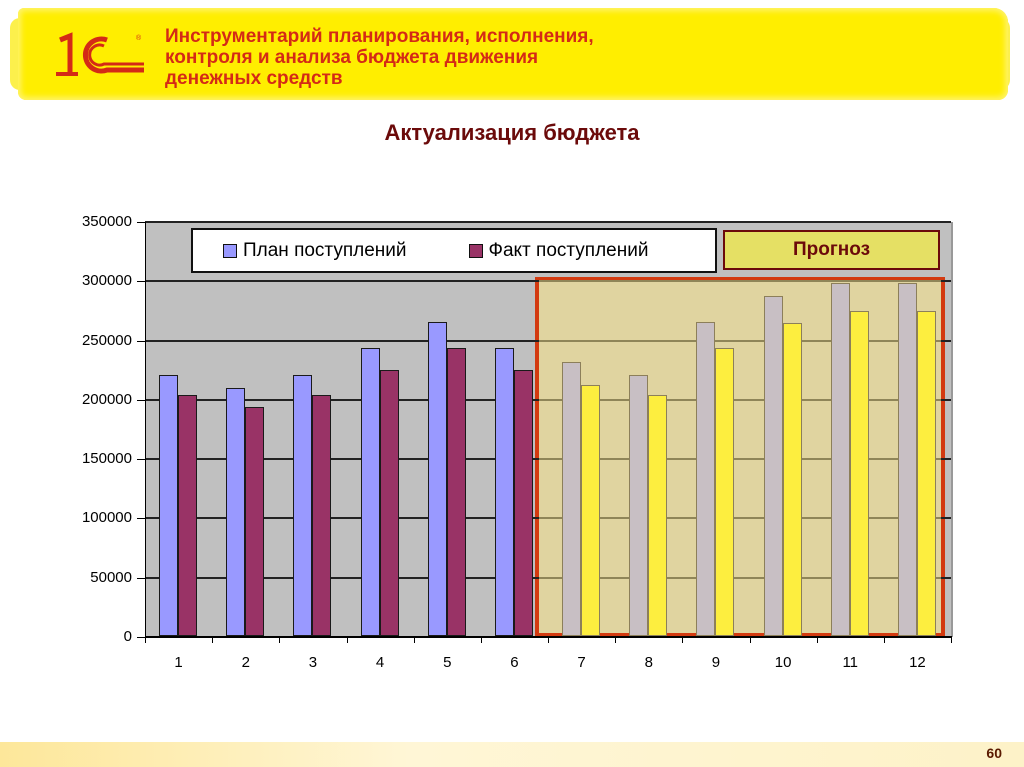 The image size is (1024, 767). Describe the element at coordinates (783, 662) in the screenshot. I see `x-tick-label: 10` at that location.